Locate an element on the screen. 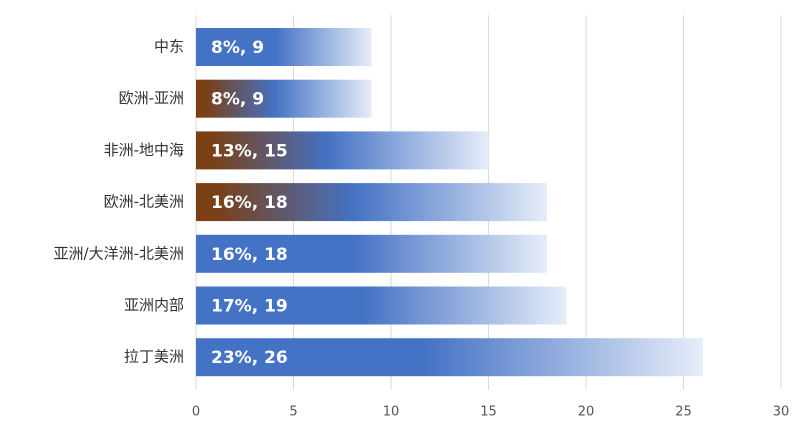 The width and height of the screenshot is (805, 433). category-label: 中东 is located at coordinates (169, 47).